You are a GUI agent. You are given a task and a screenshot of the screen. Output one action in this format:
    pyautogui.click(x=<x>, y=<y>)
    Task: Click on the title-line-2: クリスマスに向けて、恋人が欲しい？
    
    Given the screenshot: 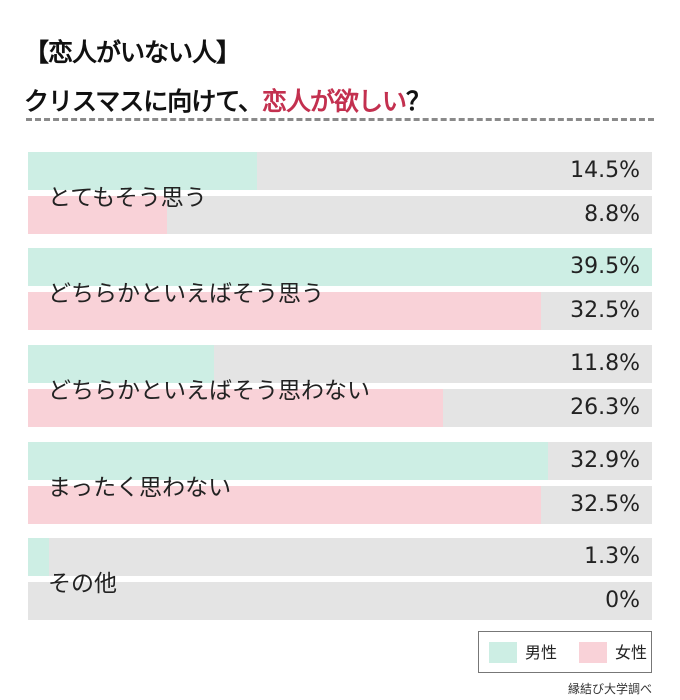 What is the action you would take?
    pyautogui.click(x=227, y=100)
    